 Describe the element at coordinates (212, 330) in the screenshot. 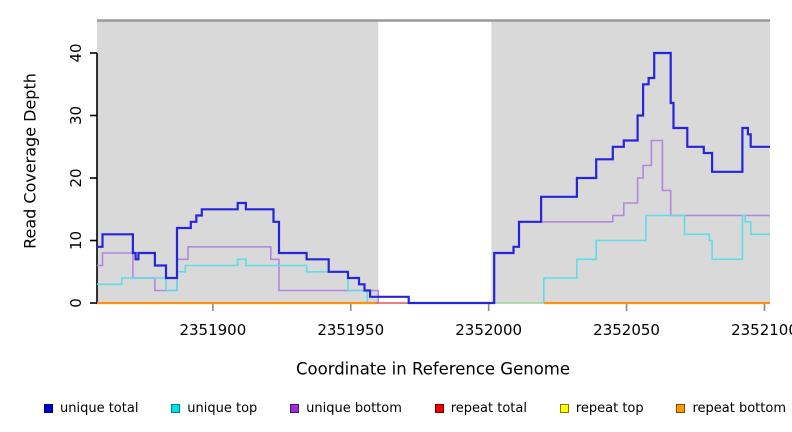

I see `x-axis-tick-label: 2351900` at that location.